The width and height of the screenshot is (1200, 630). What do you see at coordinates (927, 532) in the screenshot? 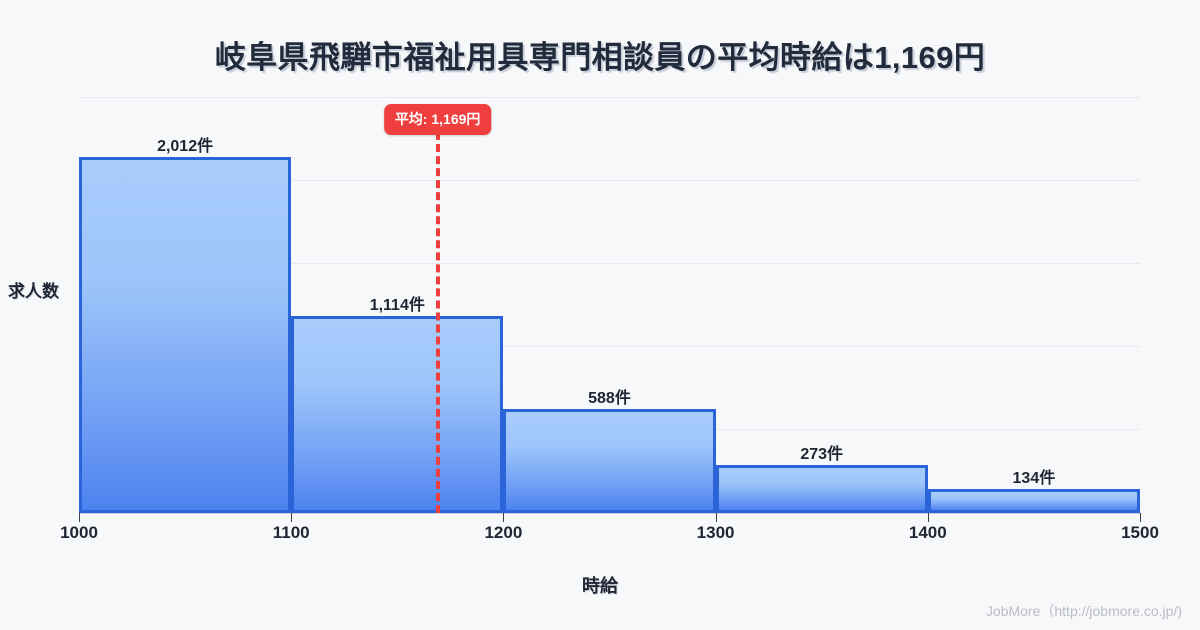
I see `x-tick-label: 1400` at bounding box center [927, 532].